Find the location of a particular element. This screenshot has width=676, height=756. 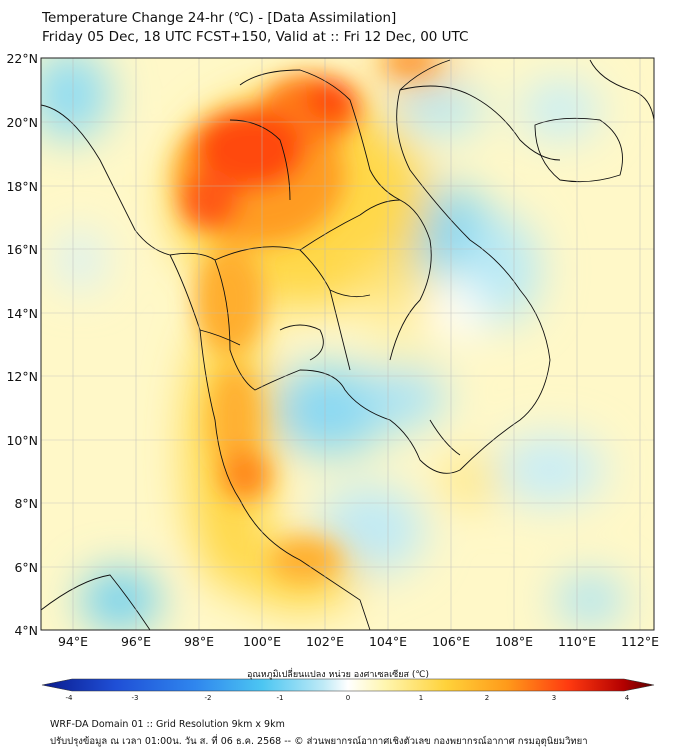

lon-label: 102°E is located at coordinates (324, 641).